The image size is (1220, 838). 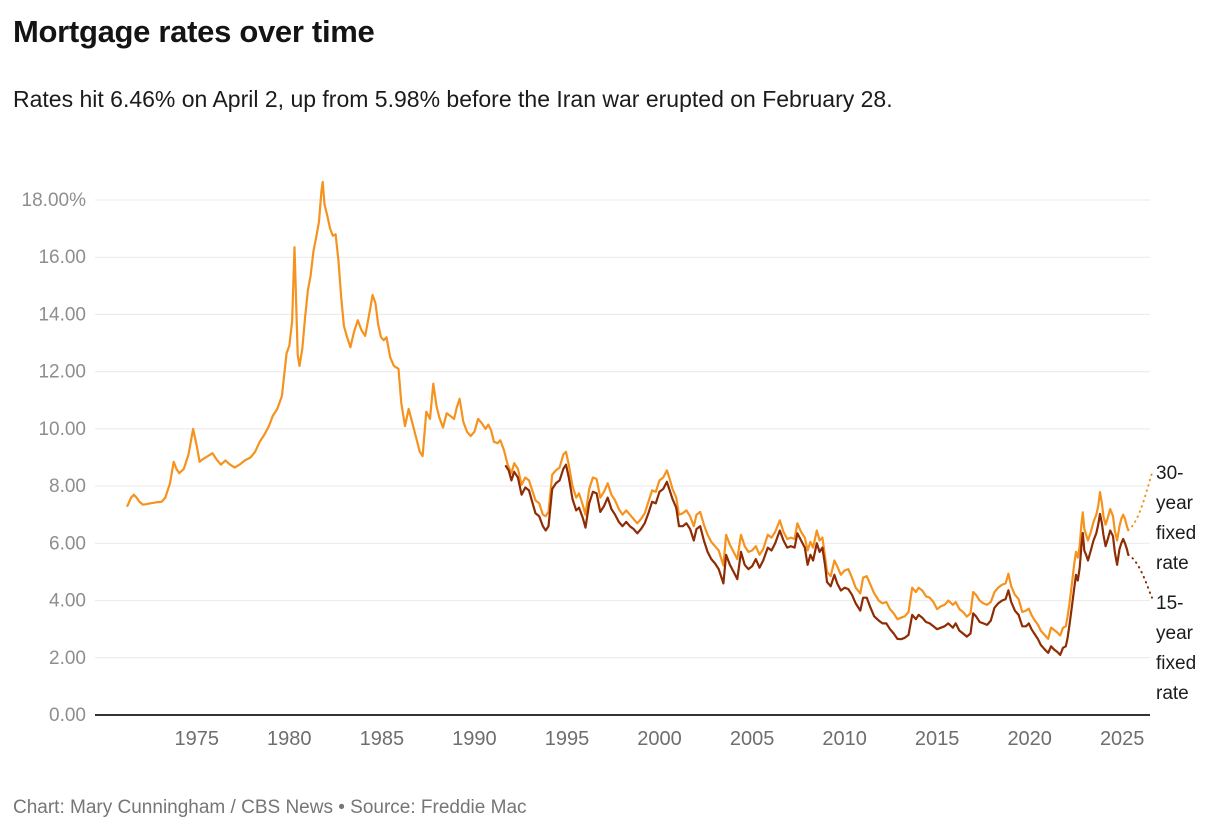 What do you see at coordinates (62, 429) in the screenshot?
I see `y-tick-label: 10.00` at bounding box center [62, 429].